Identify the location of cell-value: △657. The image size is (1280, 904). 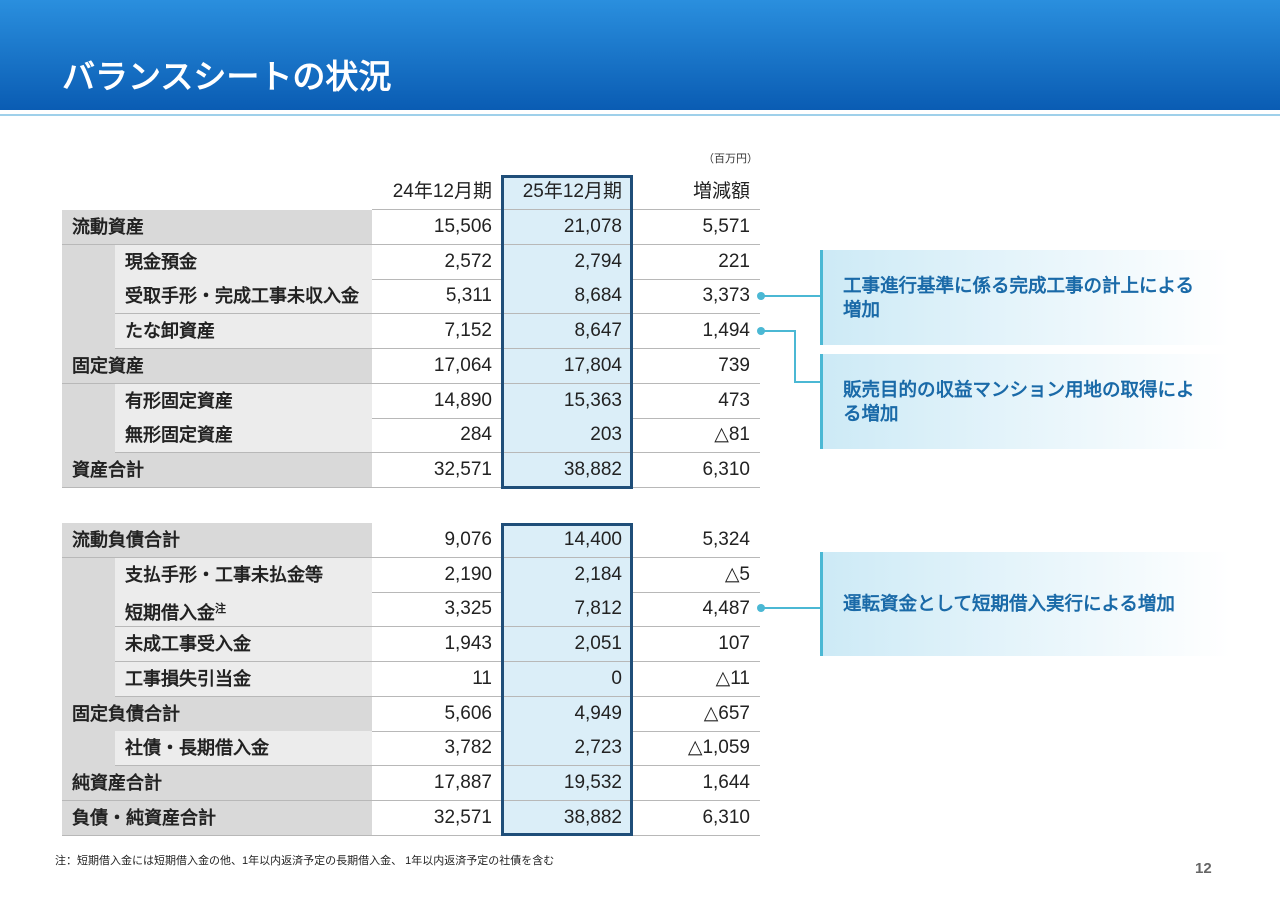
(696, 714).